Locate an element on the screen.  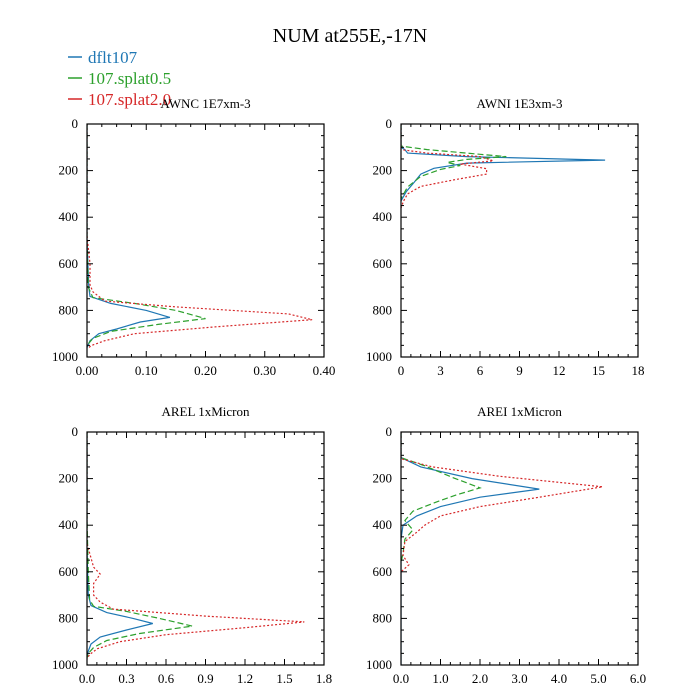
x-tick-label: 1.2 is located at coordinates (245, 678).